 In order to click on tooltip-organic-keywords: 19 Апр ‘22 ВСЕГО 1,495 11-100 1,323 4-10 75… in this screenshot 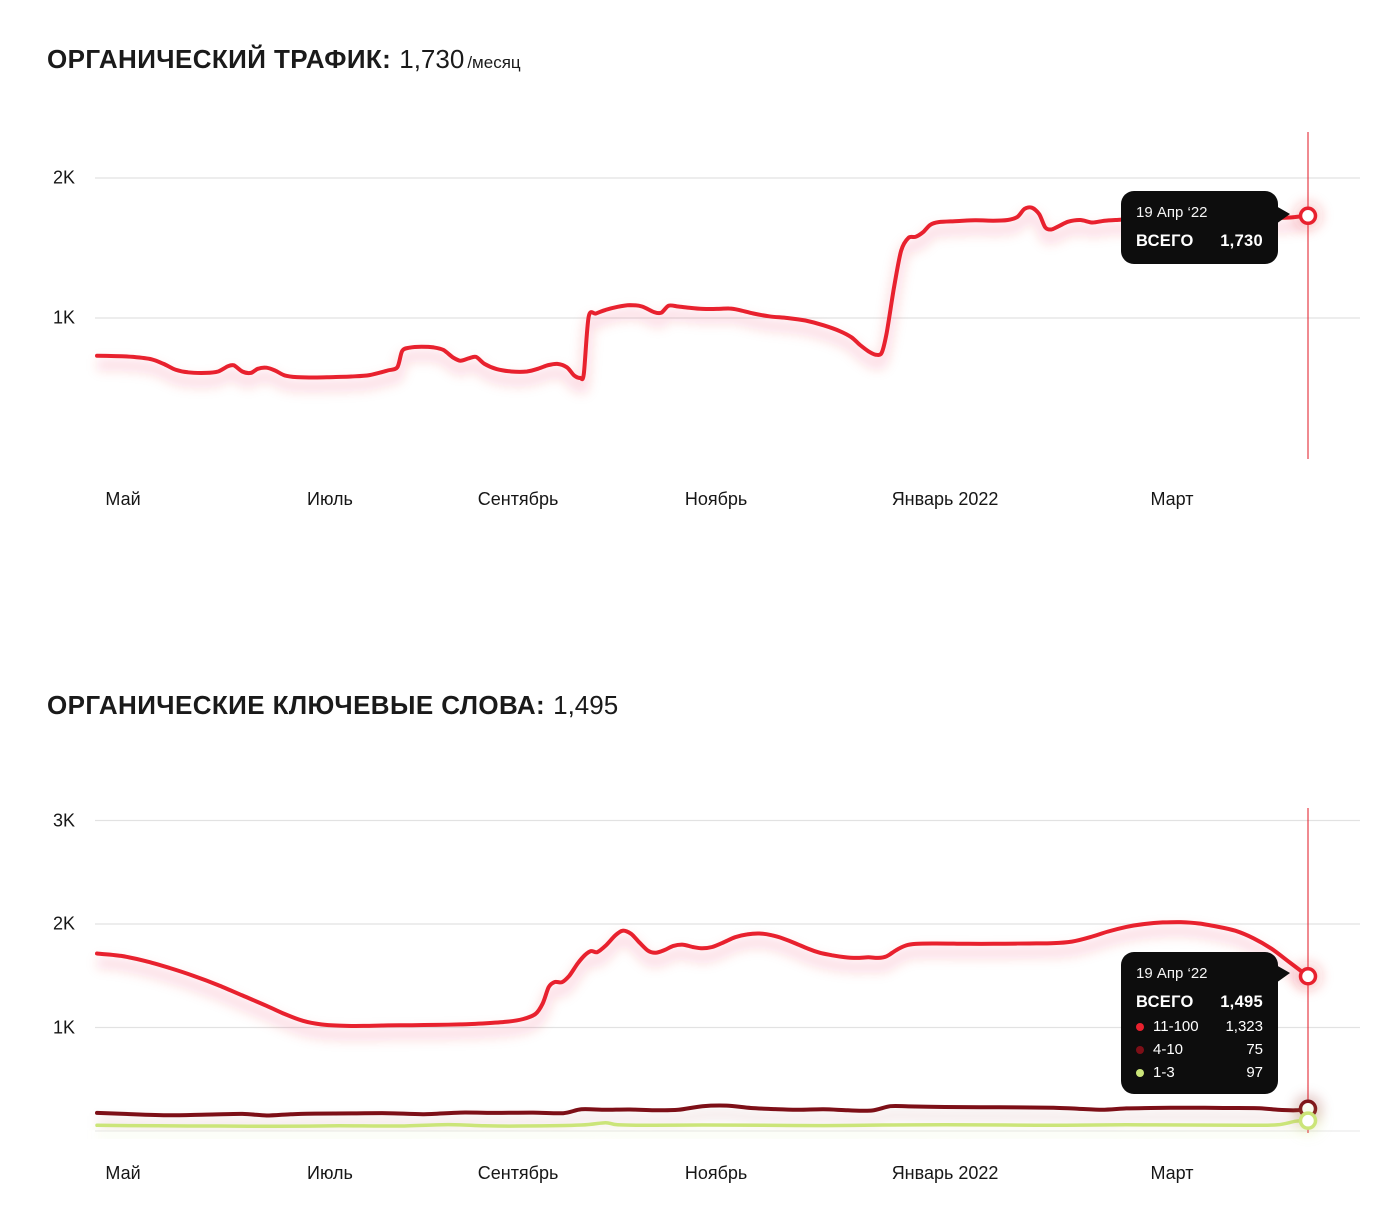, I will do `click(1205, 1023)`.